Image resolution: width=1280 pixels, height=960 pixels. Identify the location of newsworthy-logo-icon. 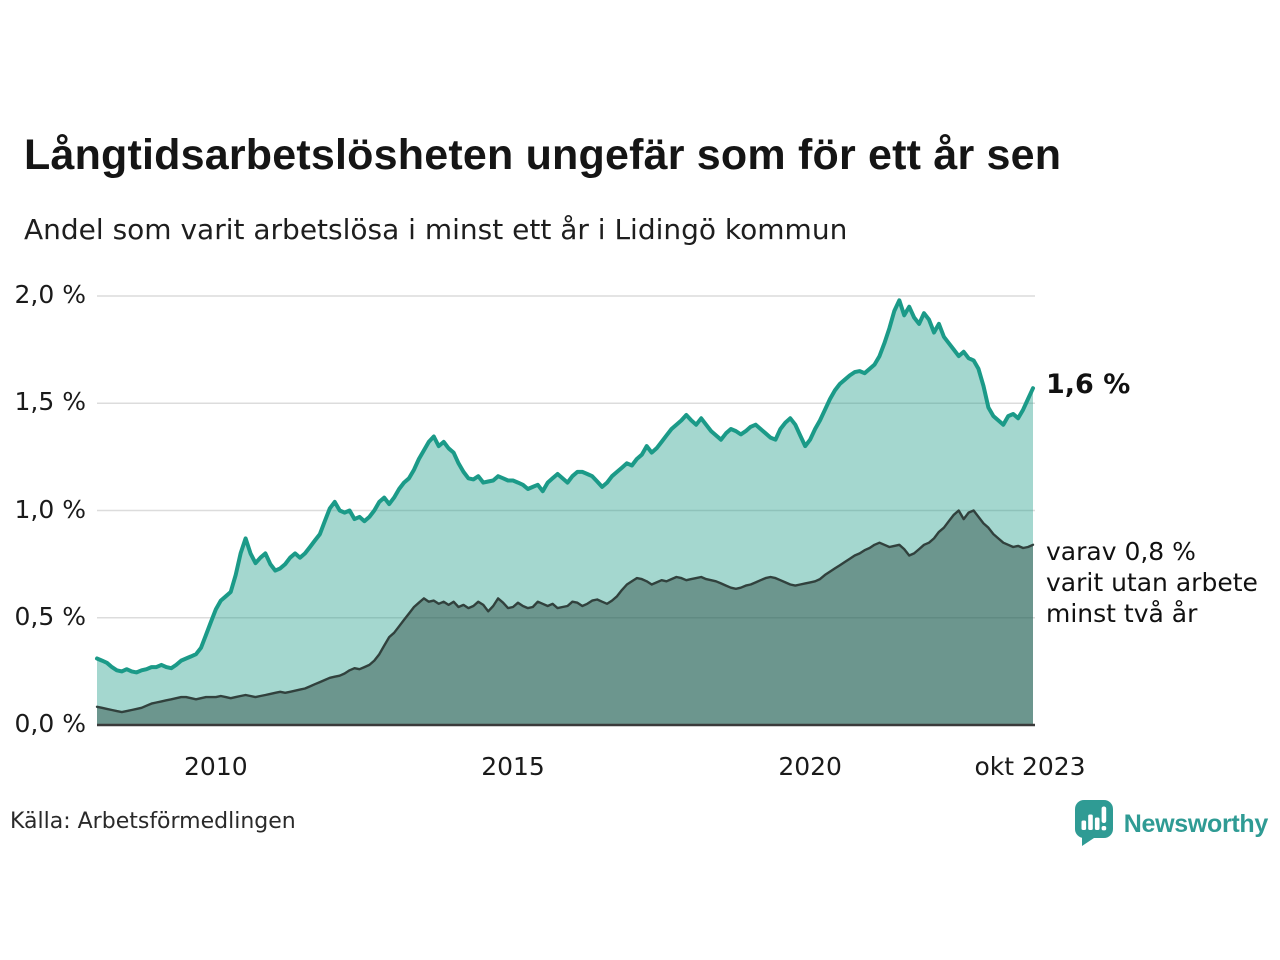
(1093, 823).